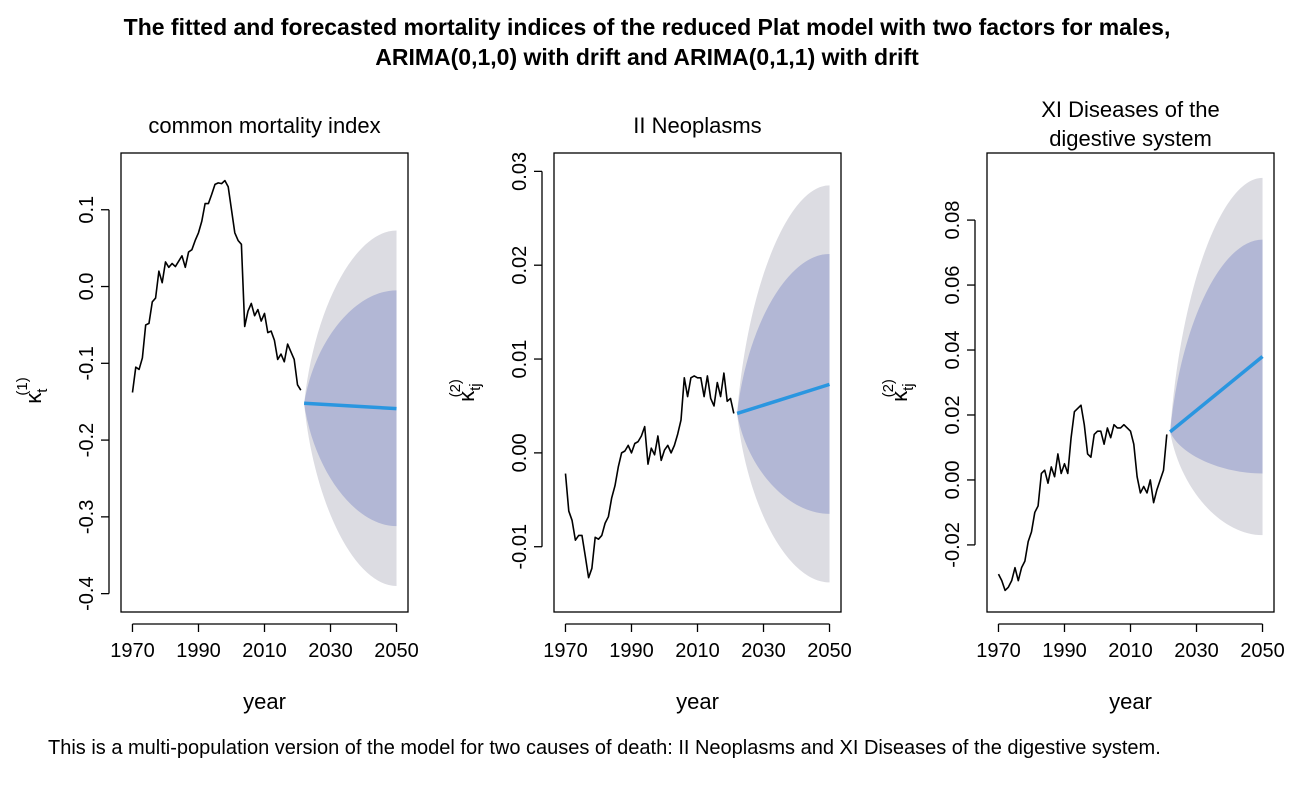 Image resolution: width=1300 pixels, height=806 pixels. I want to click on panel-title: common mortality index, so click(264, 125).